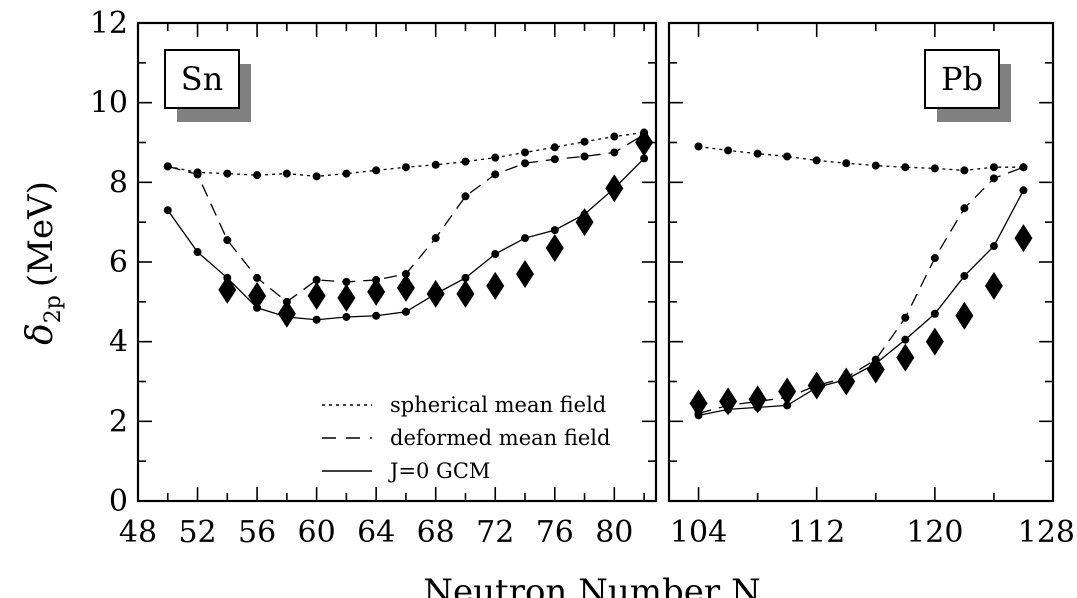  I want to click on x-tick-label: 60, so click(317, 532).